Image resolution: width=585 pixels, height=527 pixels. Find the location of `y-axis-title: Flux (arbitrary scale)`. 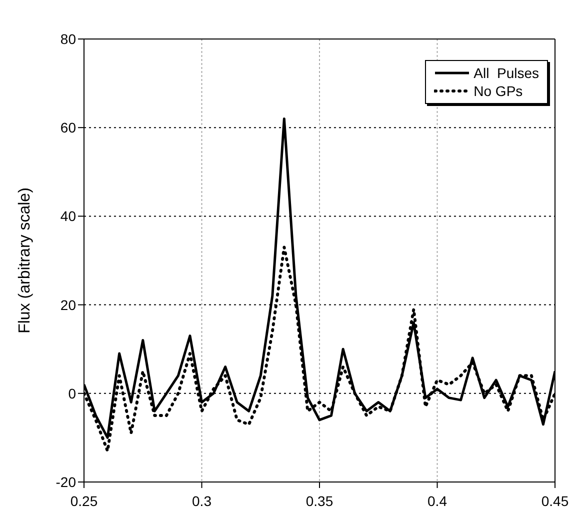

y-axis-title: Flux (arbitrary scale) is located at coordinates (25, 261).